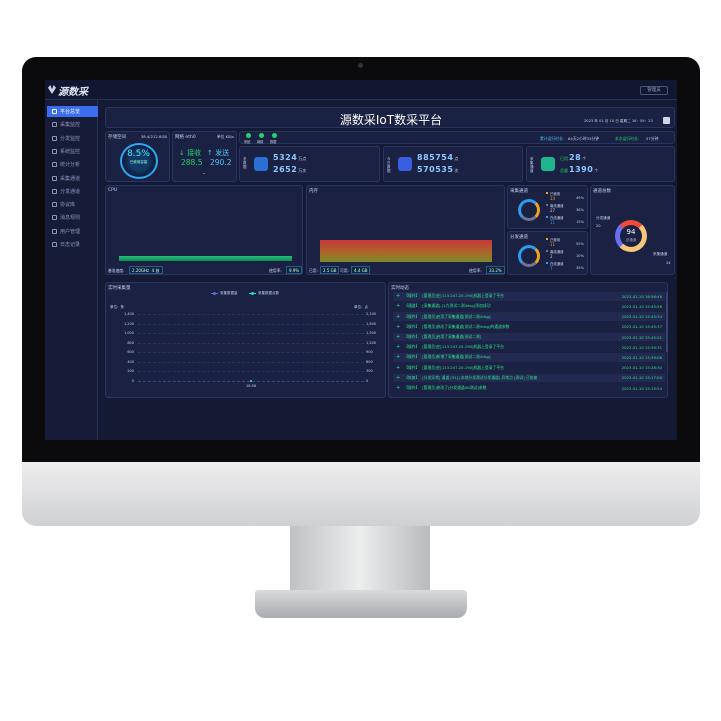 The image size is (721, 721). What do you see at coordinates (132, 381) in the screenshot?
I see `y-tick-left: 0` at bounding box center [132, 381].